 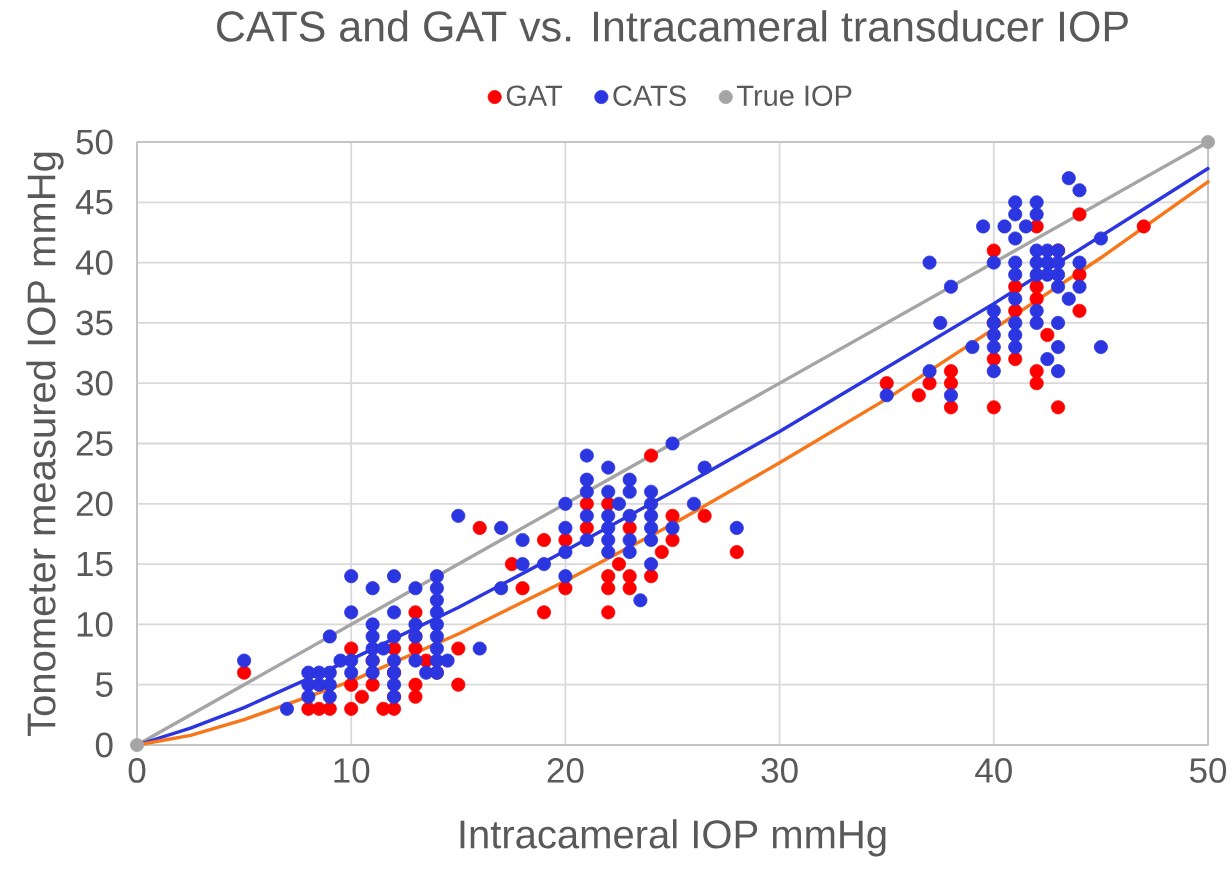 What do you see at coordinates (649, 95) in the screenshot?
I see `legend-label: CATS` at bounding box center [649, 95].